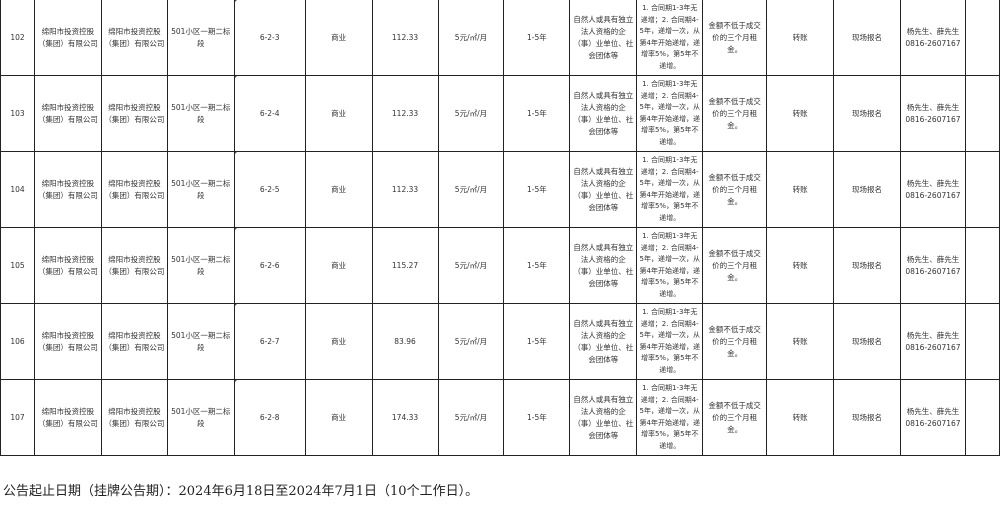  Describe the element at coordinates (17, 341) in the screenshot. I see `cell-no: 106` at that location.